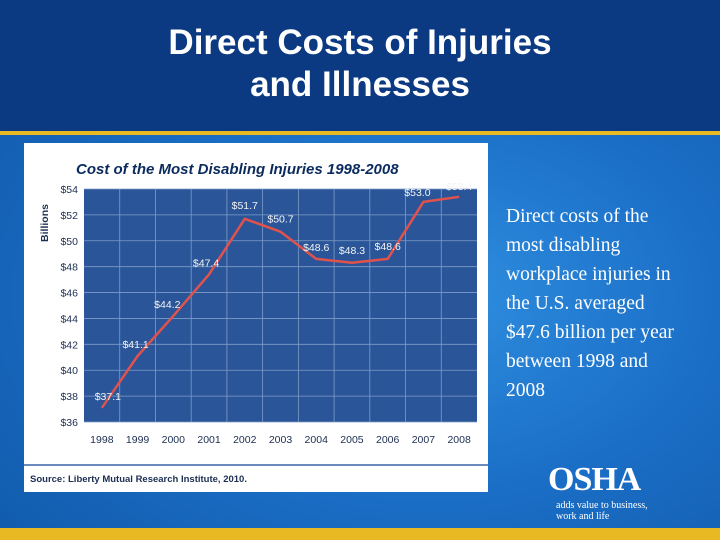  I want to click on x-tick-label: 2005, so click(352, 440).